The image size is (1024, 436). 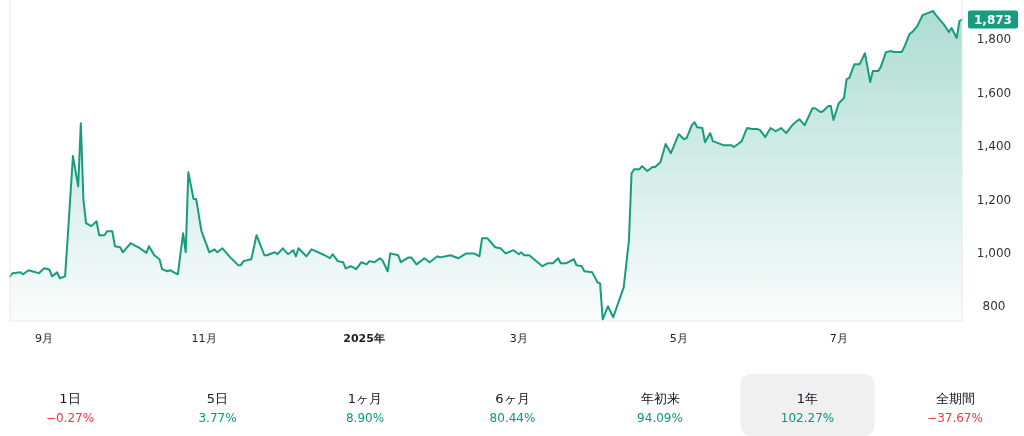 What do you see at coordinates (994, 92) in the screenshot?
I see `y-tick-label: 1,600` at bounding box center [994, 92].